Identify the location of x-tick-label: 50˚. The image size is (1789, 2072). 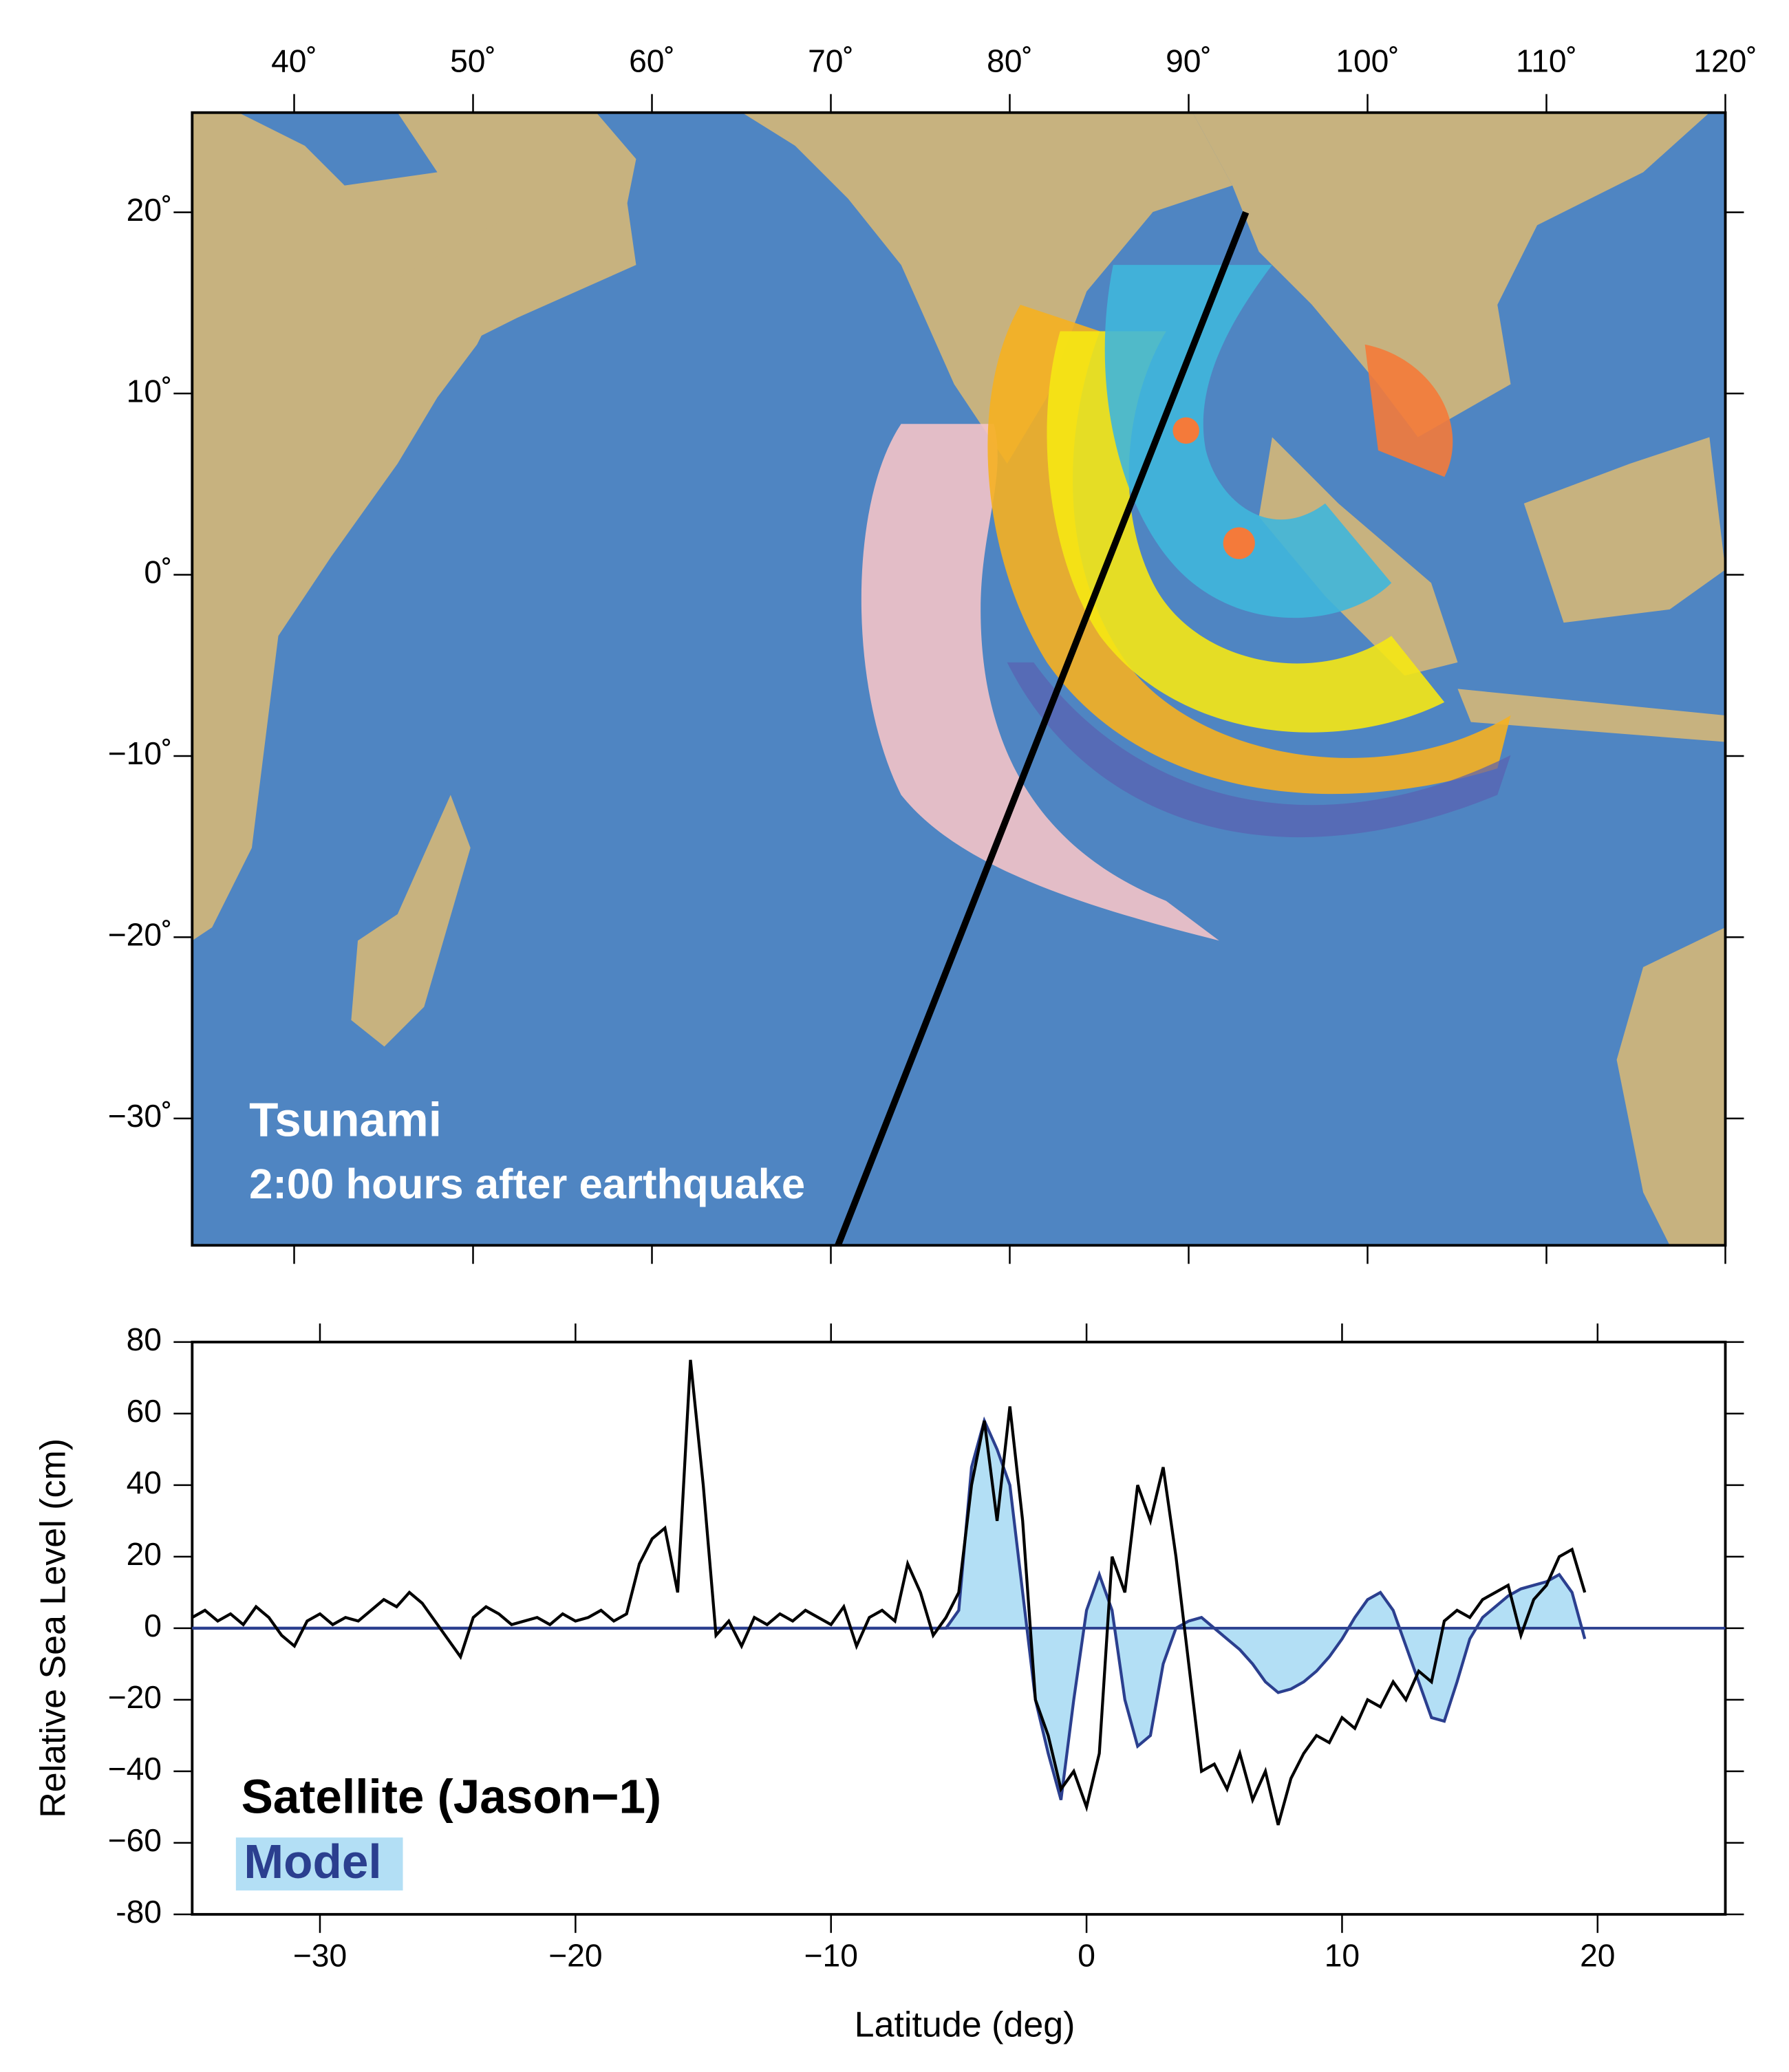
(473, 61).